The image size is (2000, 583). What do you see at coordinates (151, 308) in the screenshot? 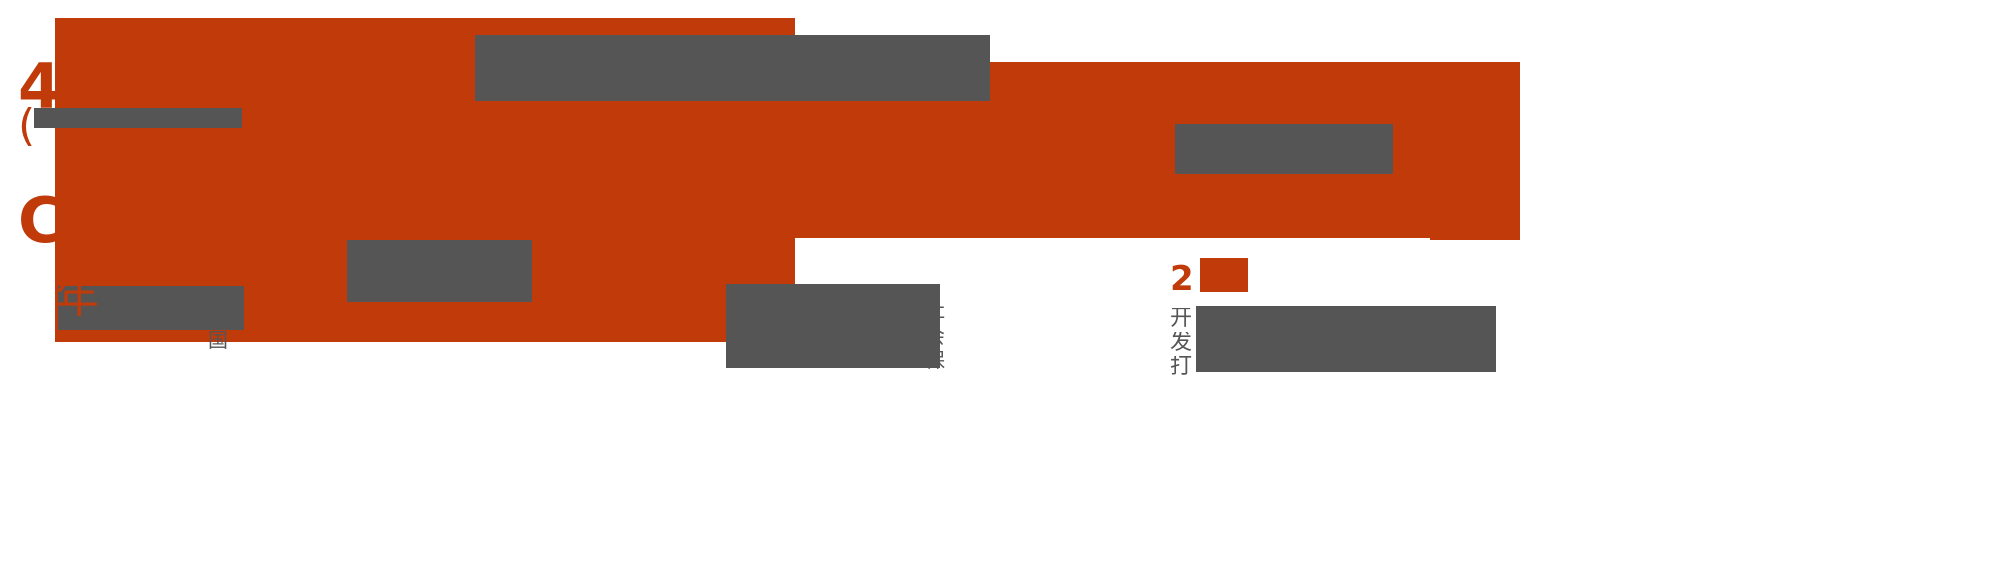
I see `gray-redaction-block-bottom-left` at bounding box center [151, 308].